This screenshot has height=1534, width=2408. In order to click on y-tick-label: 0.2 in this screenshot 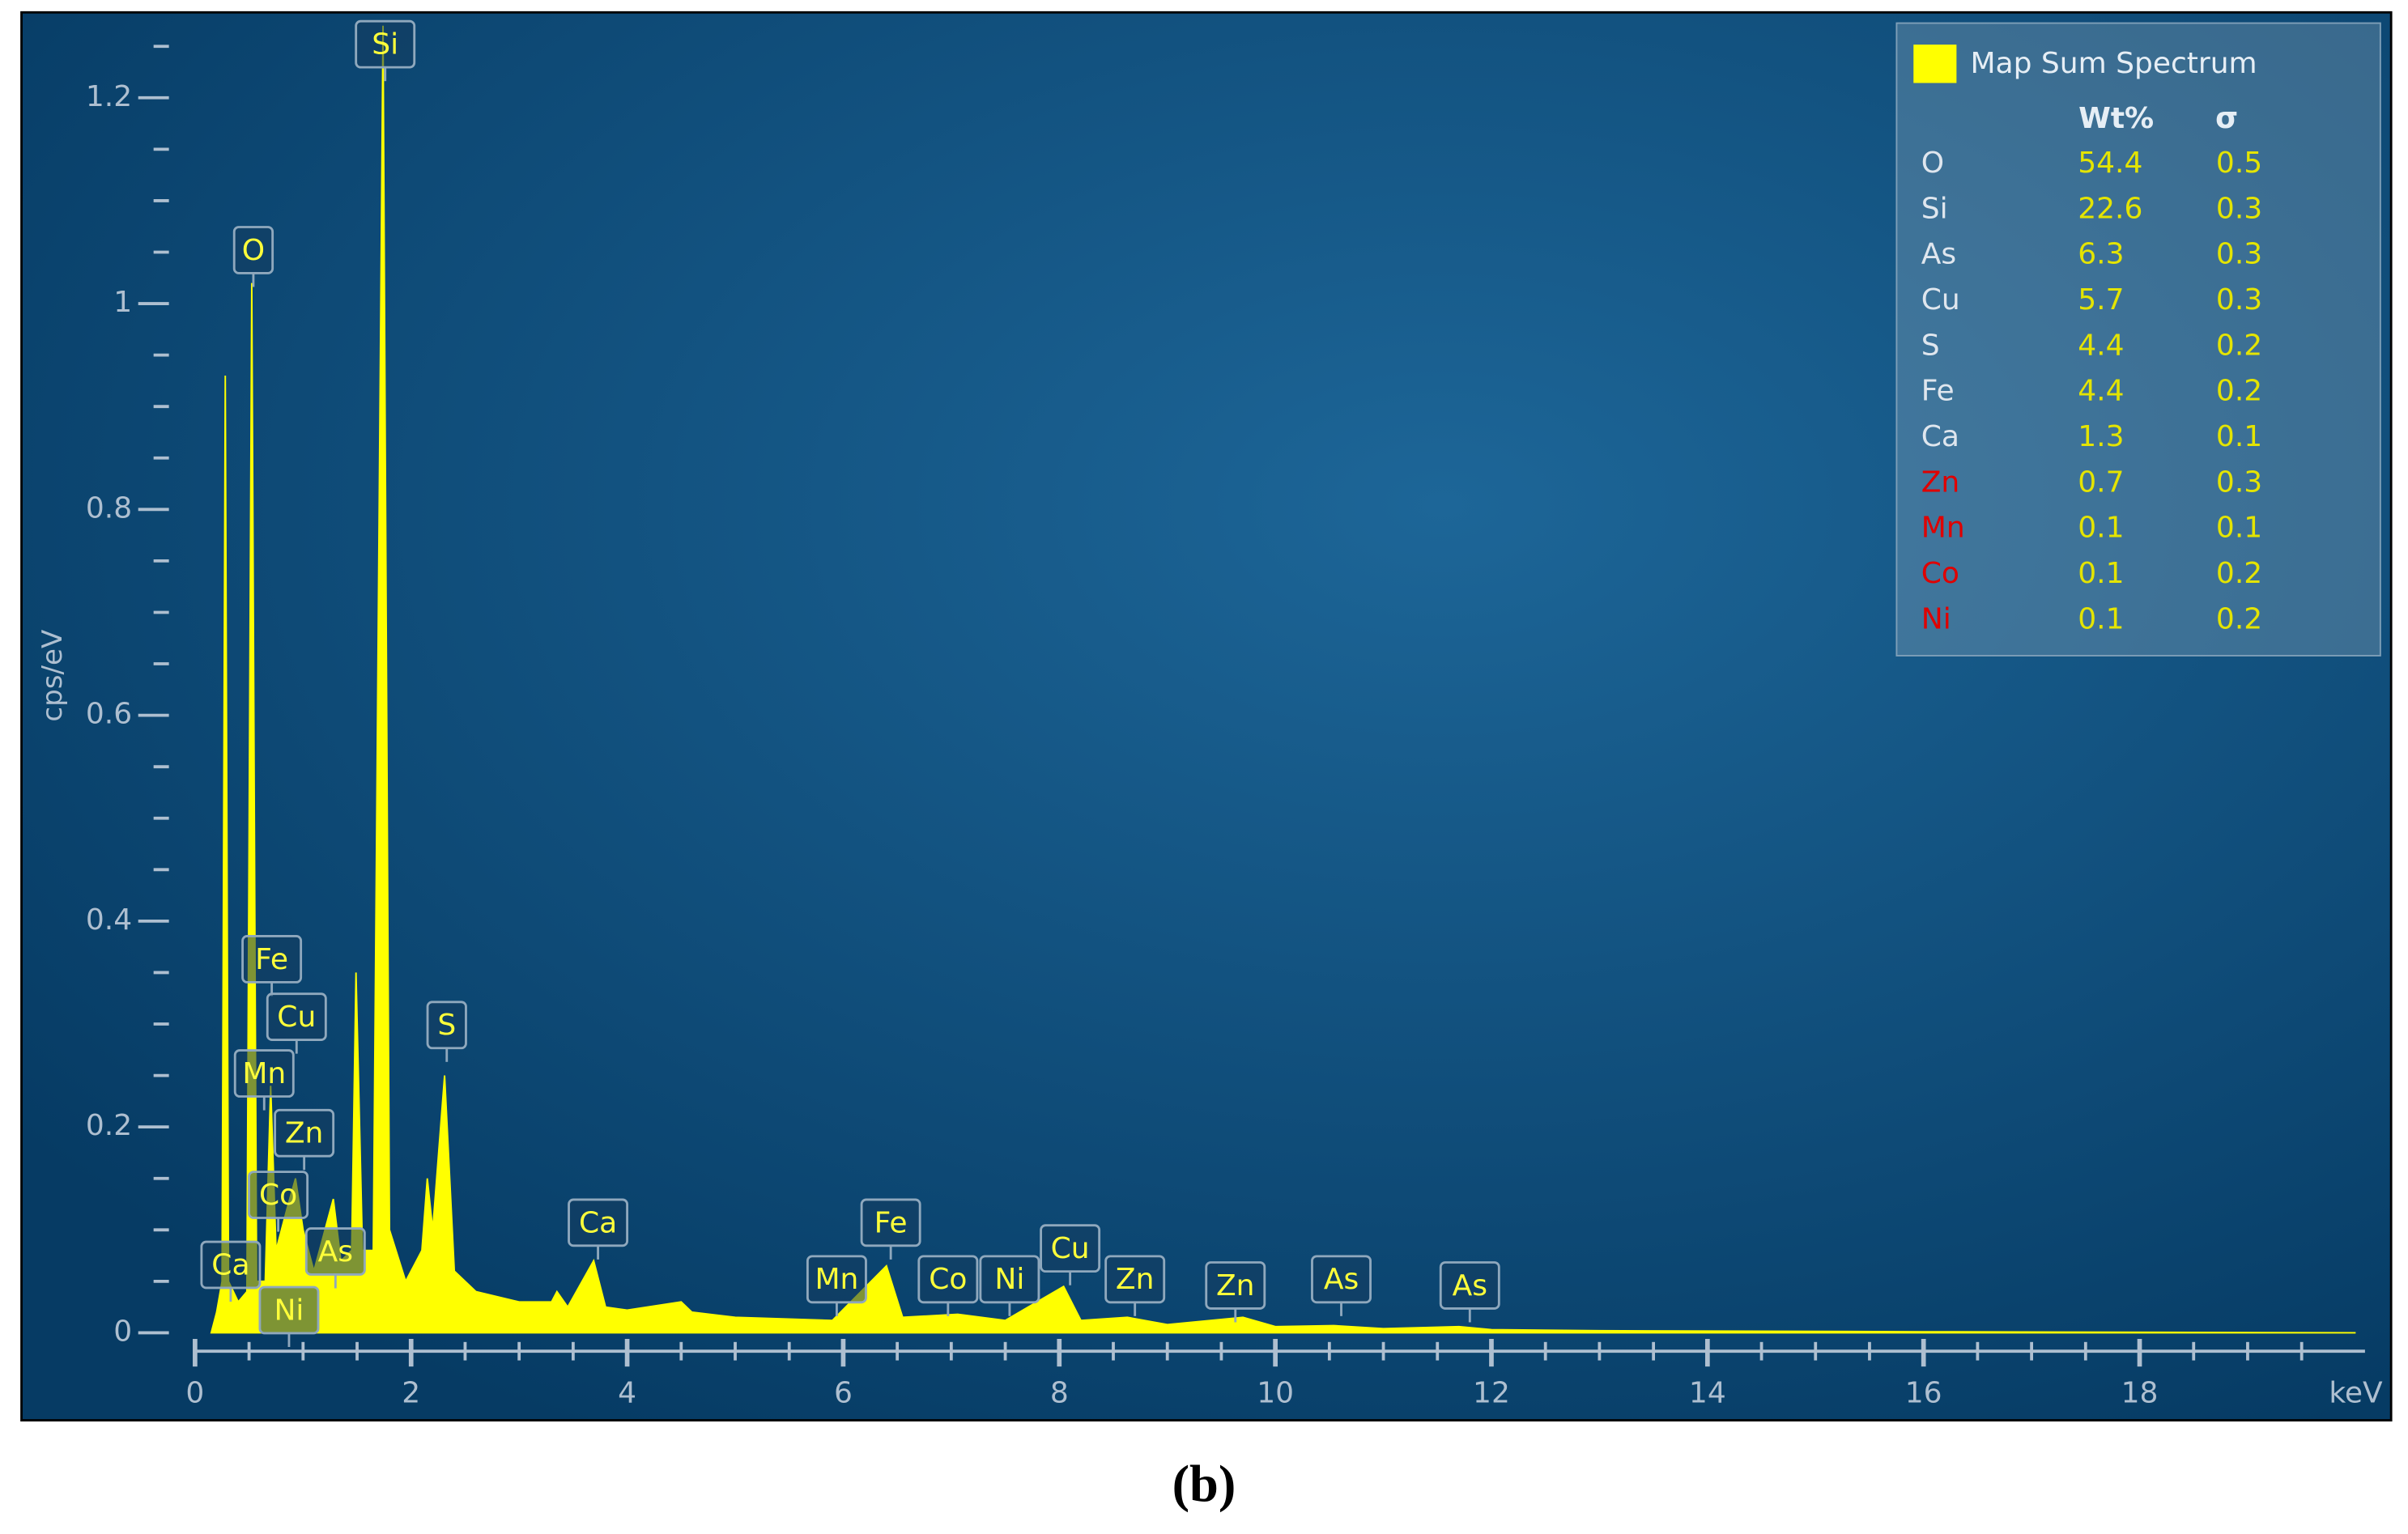, I will do `click(109, 1125)`.